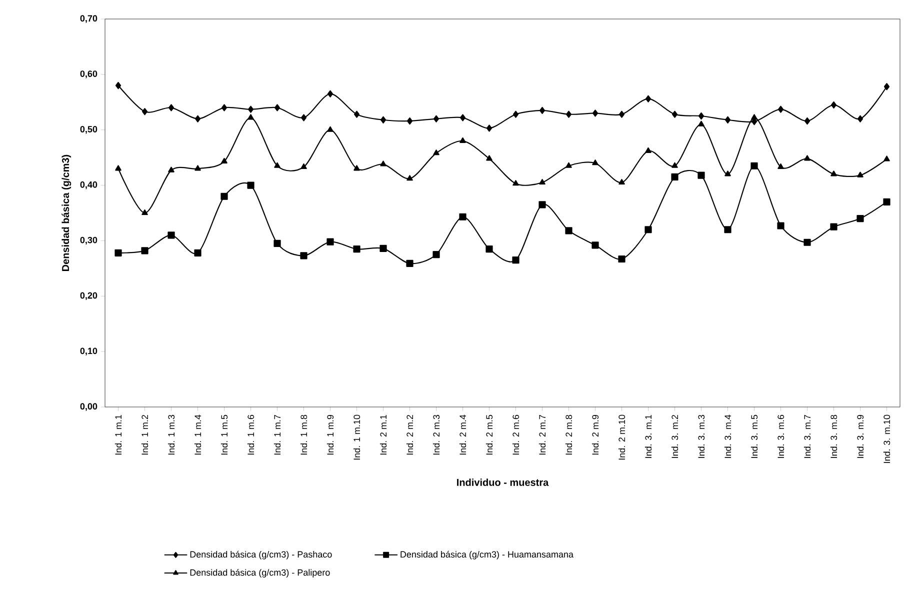  What do you see at coordinates (89, 130) in the screenshot?
I see `y-tick-label: 0,50` at bounding box center [89, 130].